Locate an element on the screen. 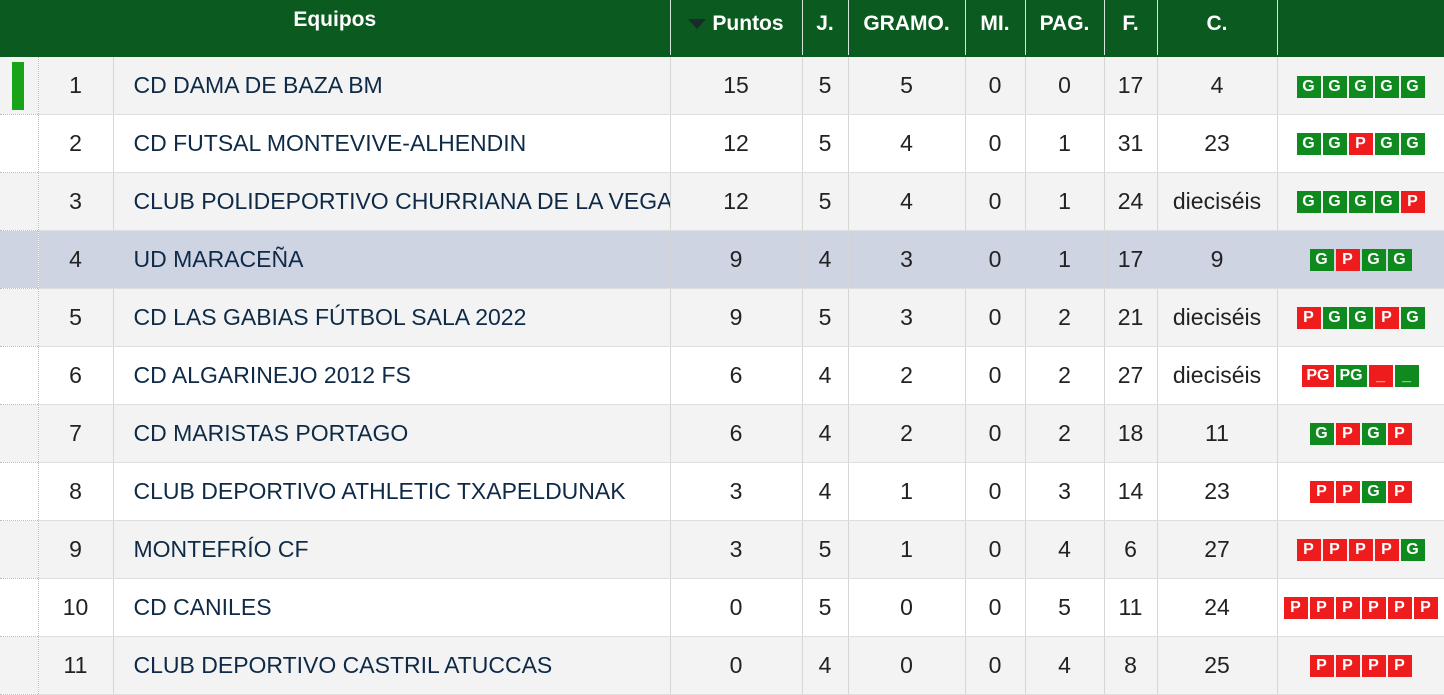 This screenshot has height=695, width=1444. table-row: 4 UD MARACEÑA 9 4 3 0 1 17 9 G P G G is located at coordinates (722, 259).